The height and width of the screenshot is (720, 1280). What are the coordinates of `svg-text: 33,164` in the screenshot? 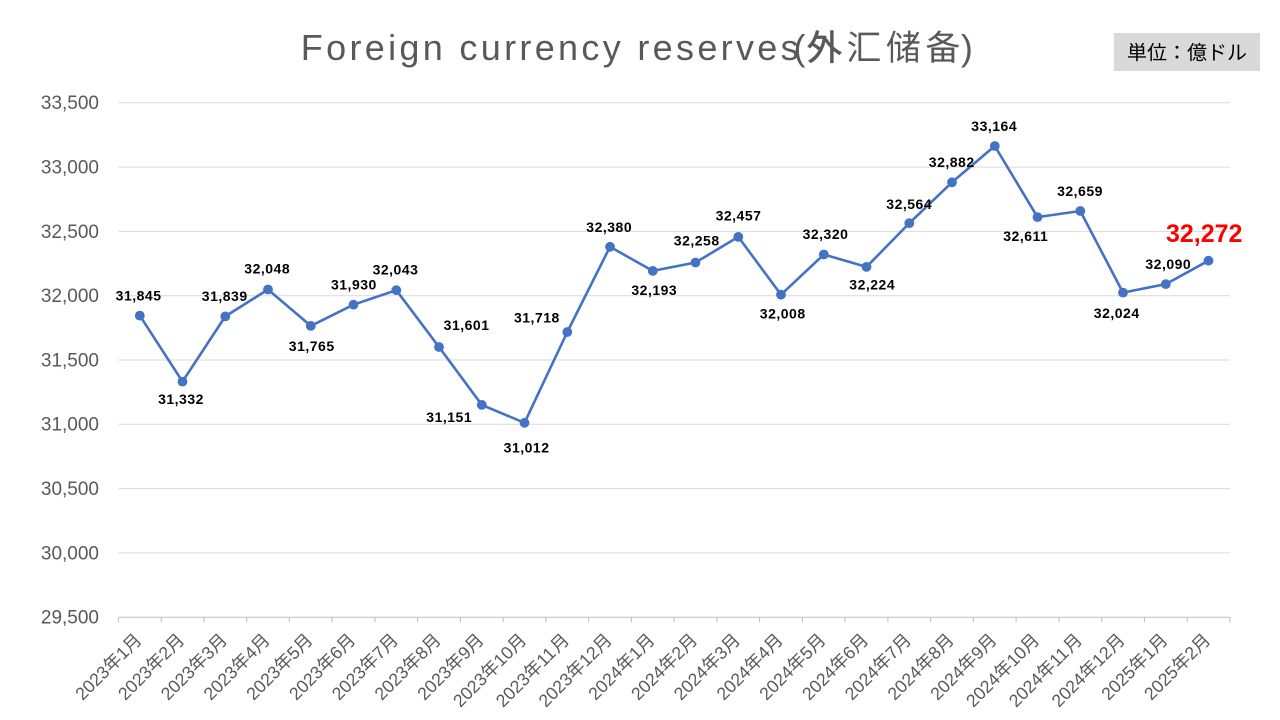 It's located at (994, 126).